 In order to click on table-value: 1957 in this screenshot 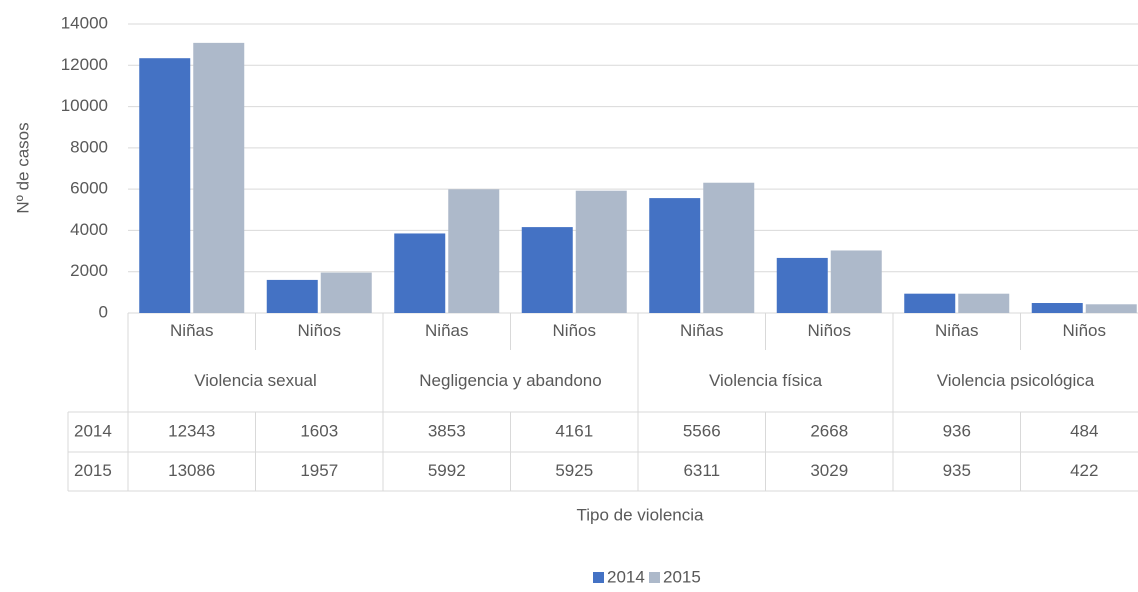, I will do `click(319, 470)`.